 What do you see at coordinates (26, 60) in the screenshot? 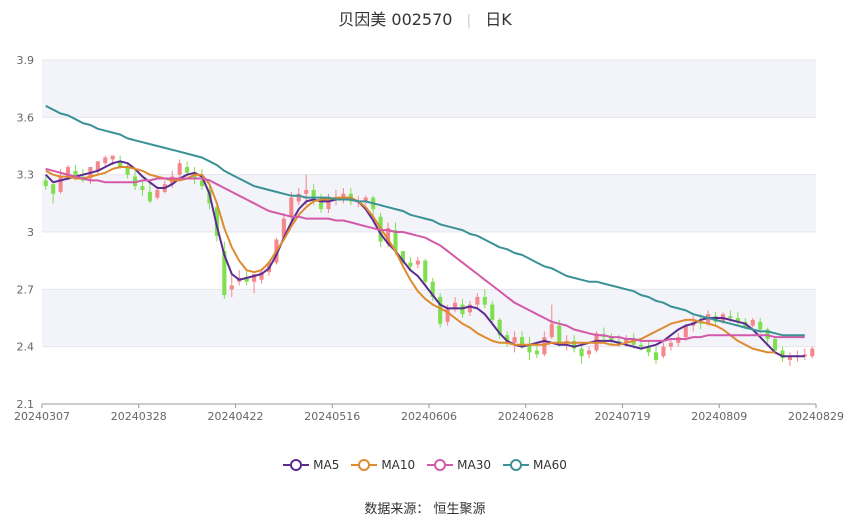
I see `y-tick-label: 3.9` at bounding box center [26, 60].